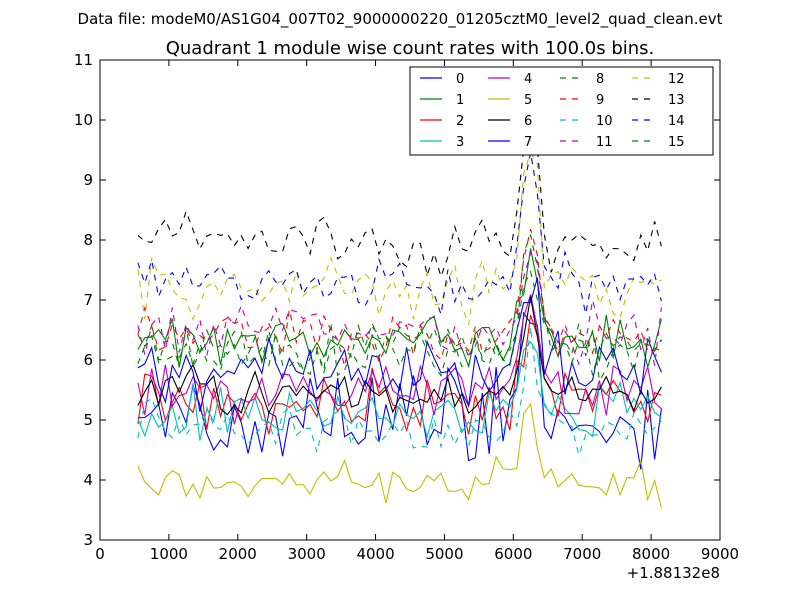 This screenshot has height=600, width=800. What do you see at coordinates (460, 79) in the screenshot?
I see `legend-label-0: 0` at bounding box center [460, 79].